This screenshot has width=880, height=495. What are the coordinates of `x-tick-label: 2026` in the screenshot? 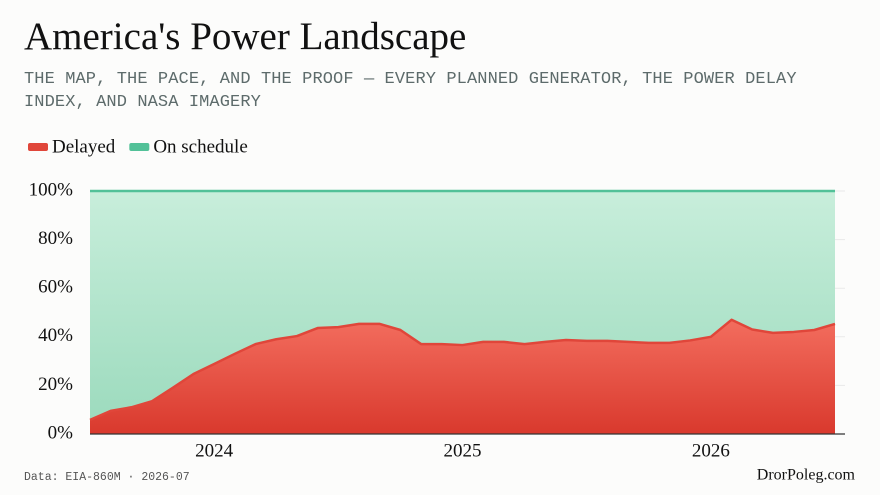 It's located at (711, 450).